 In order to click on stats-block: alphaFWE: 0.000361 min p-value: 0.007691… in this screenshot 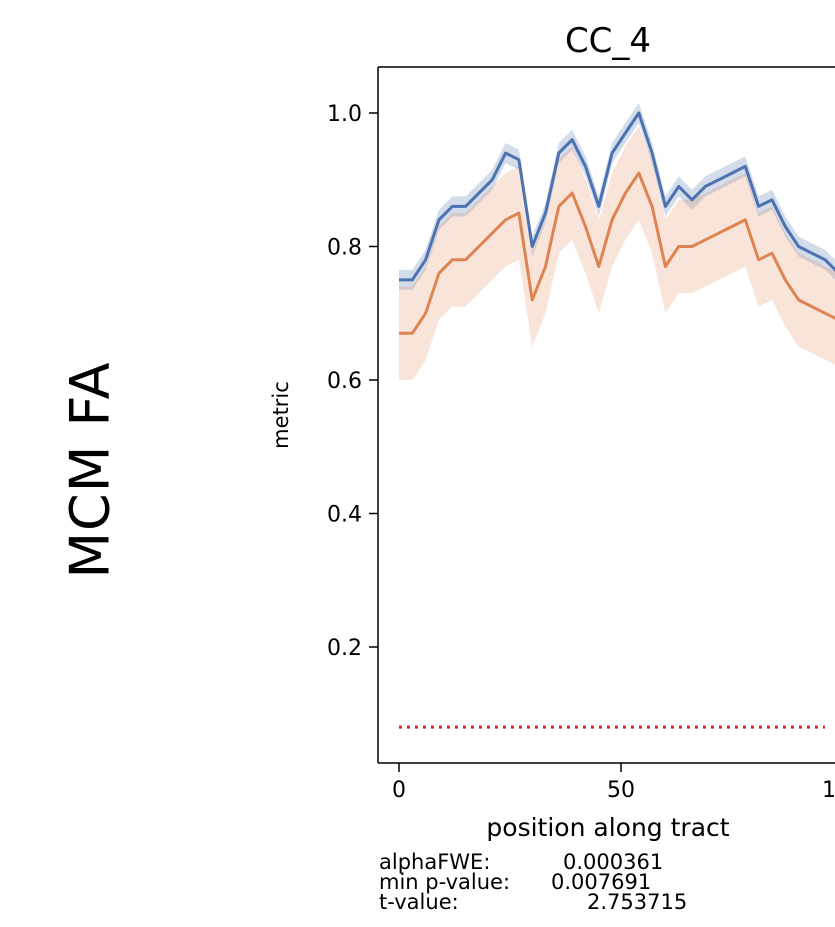, I will do `click(533, 882)`.